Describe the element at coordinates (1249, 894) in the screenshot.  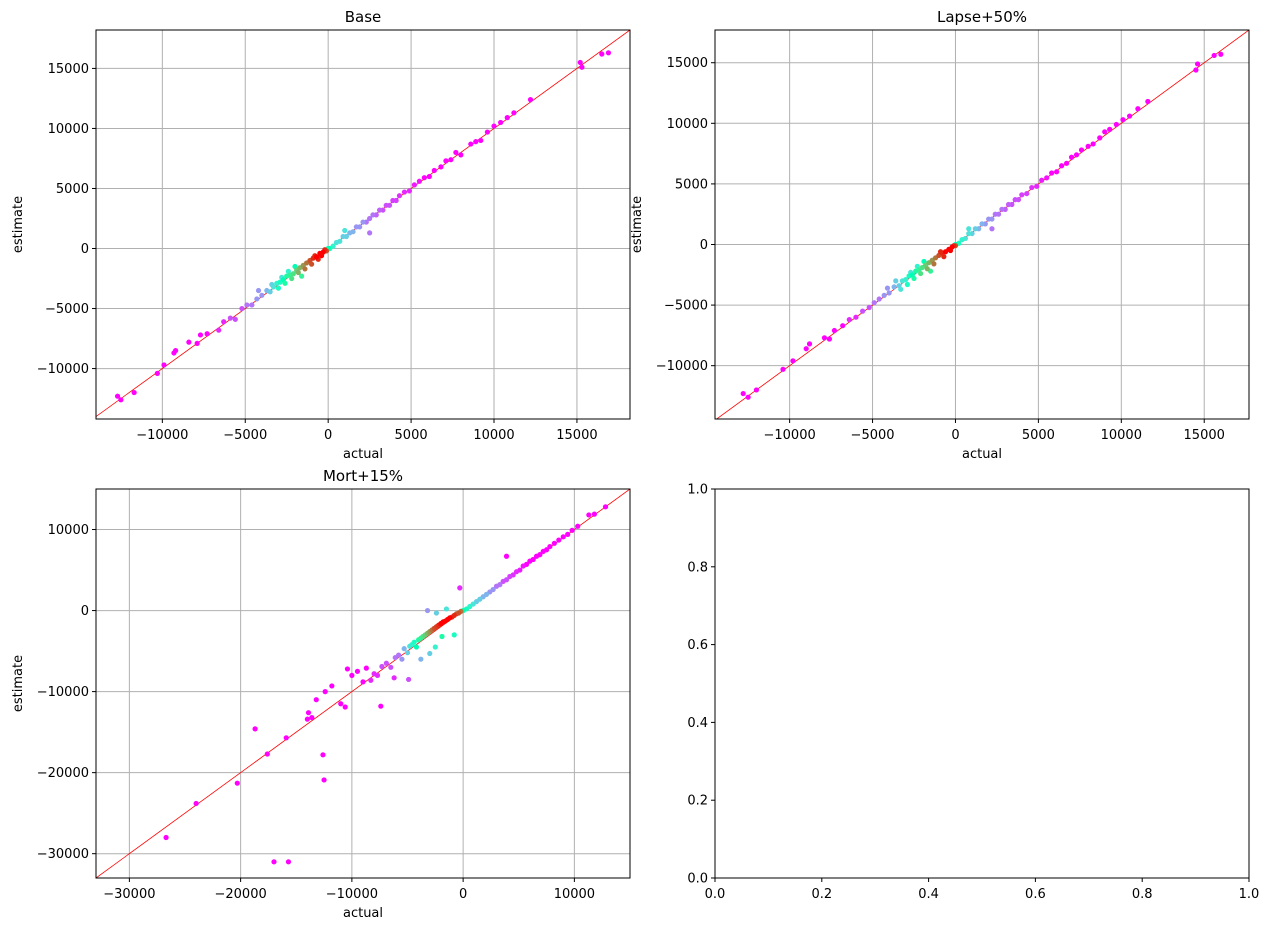
I see `x-tick-label: 1.0` at that location.